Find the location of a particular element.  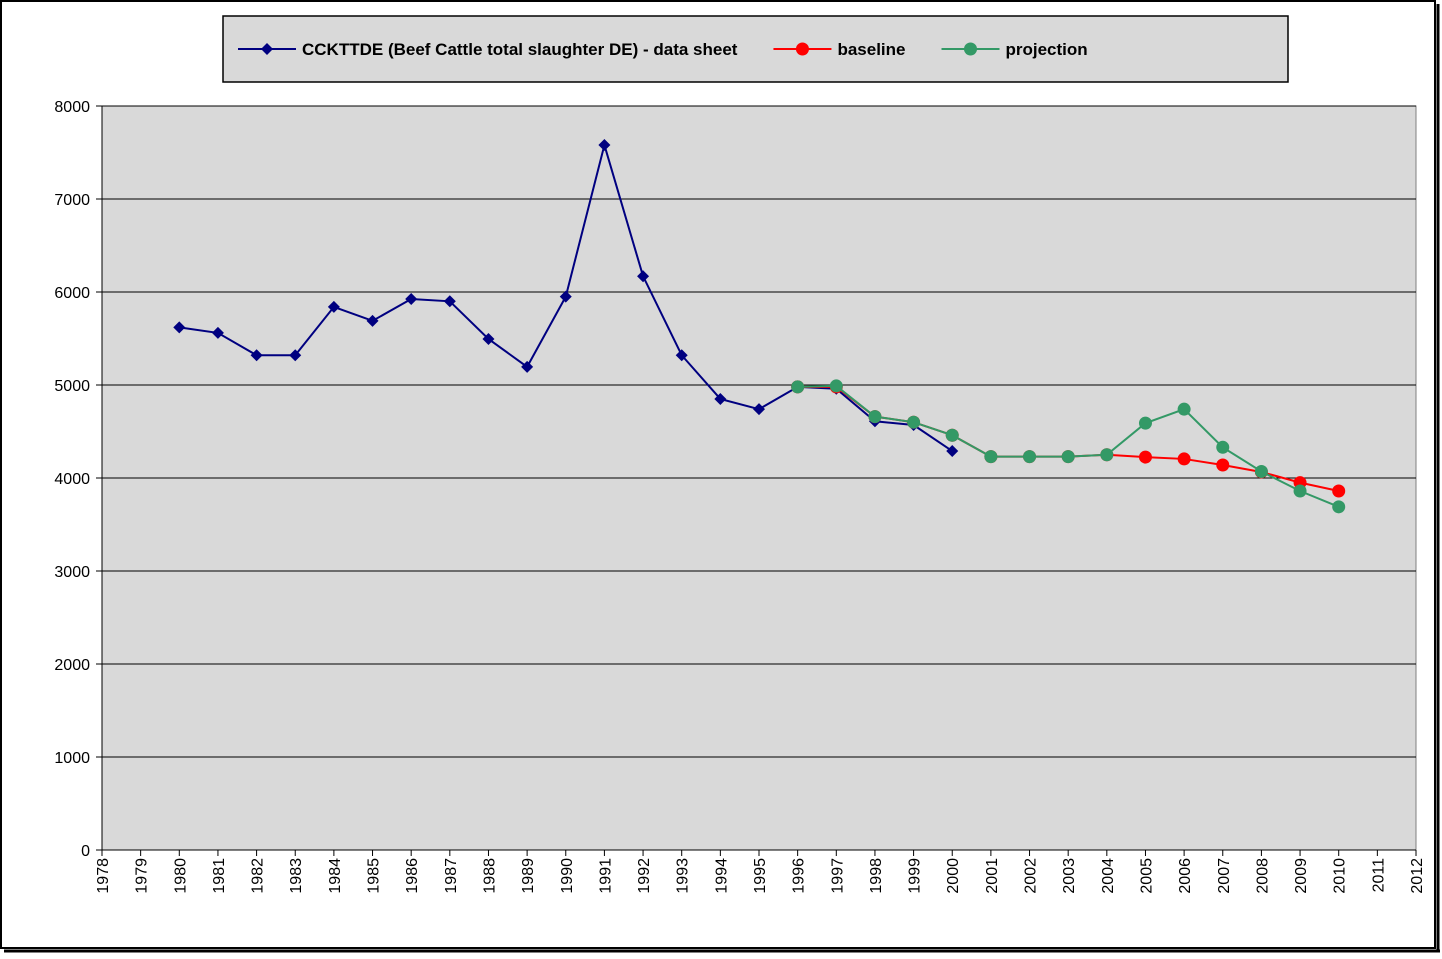

x-tick-label: 1994 is located at coordinates (721, 876).